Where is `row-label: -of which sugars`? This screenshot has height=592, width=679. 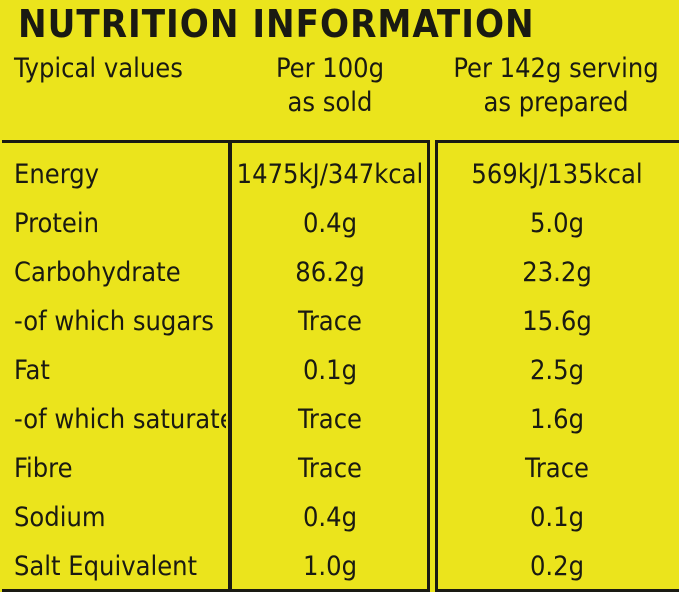 row-label: -of which sugars is located at coordinates (114, 321).